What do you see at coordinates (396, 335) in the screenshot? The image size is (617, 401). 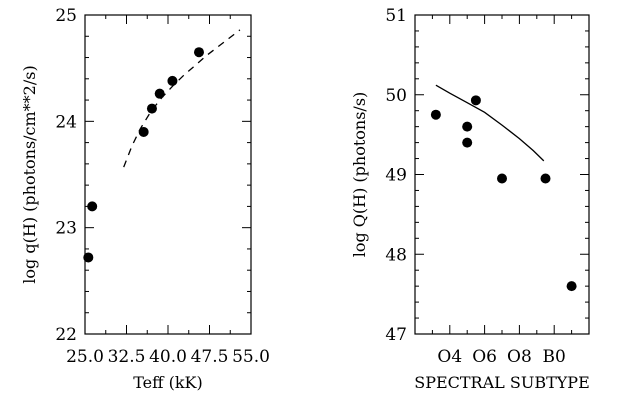 I see `right-ytick-label: 47` at bounding box center [396, 335].